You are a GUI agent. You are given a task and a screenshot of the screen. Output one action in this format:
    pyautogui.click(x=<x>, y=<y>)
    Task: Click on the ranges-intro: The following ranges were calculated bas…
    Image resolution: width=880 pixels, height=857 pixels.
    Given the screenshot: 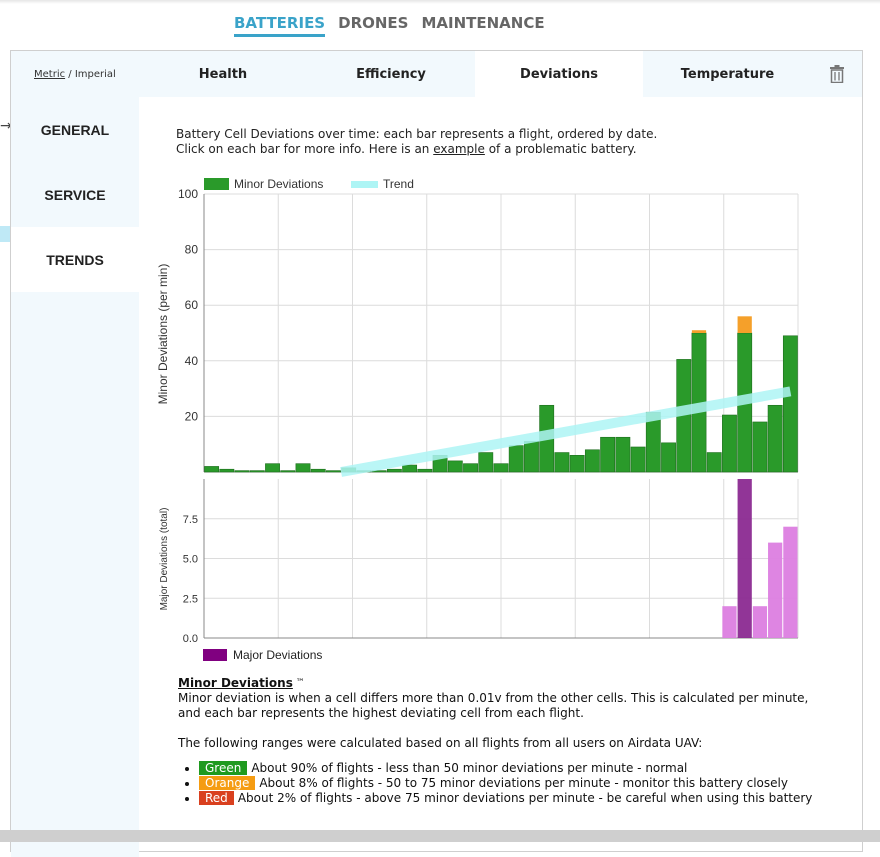 What is the action you would take?
    pyautogui.click(x=440, y=743)
    